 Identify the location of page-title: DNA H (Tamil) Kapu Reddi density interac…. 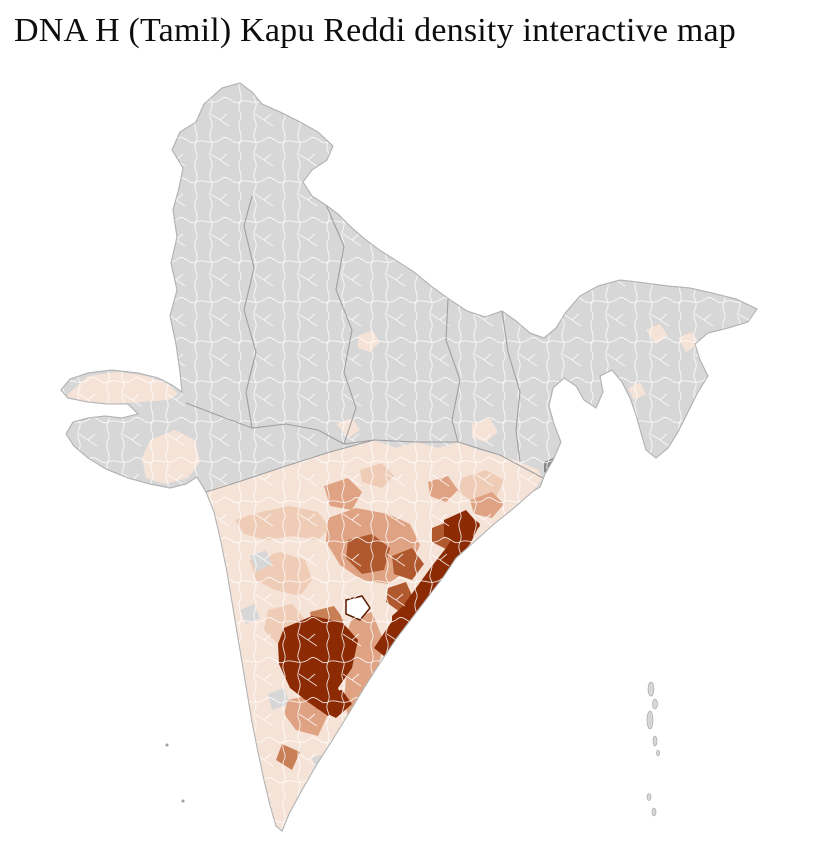
(375, 30).